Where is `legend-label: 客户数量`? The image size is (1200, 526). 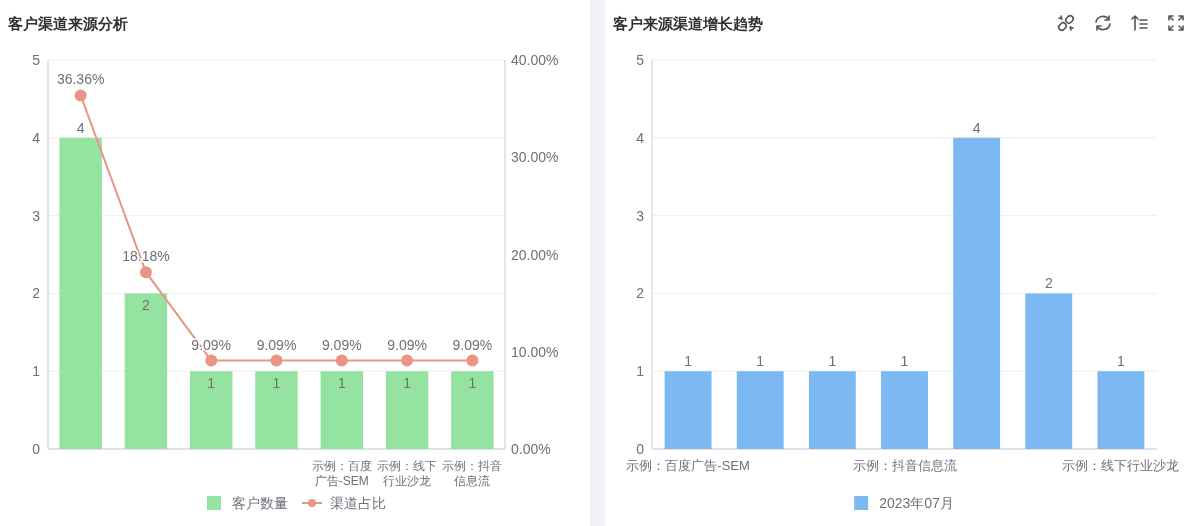 legend-label: 客户数量 is located at coordinates (260, 503).